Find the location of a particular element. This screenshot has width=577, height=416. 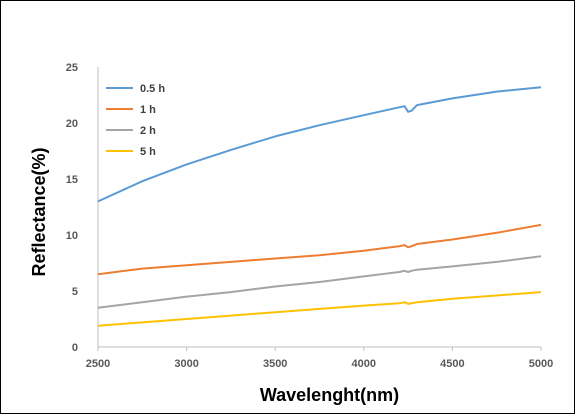

legend: 0.5 h 1 h 2 h 5 h is located at coordinates (135, 120).